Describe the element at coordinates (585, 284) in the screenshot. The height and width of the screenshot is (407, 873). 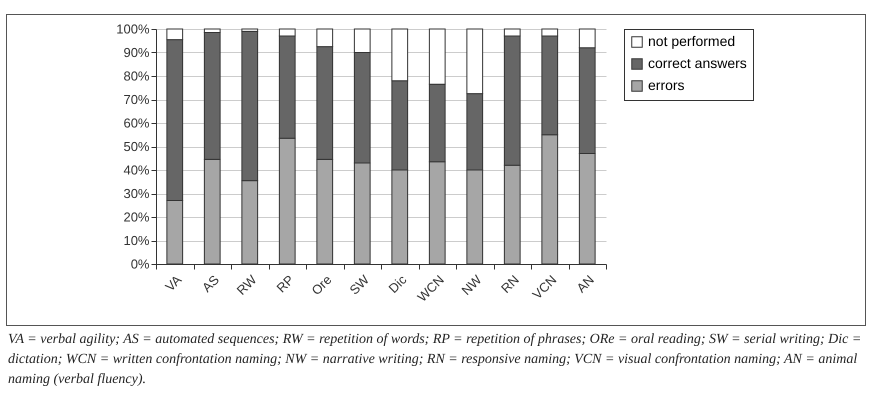
I see `x-tick-label: AN` at that location.